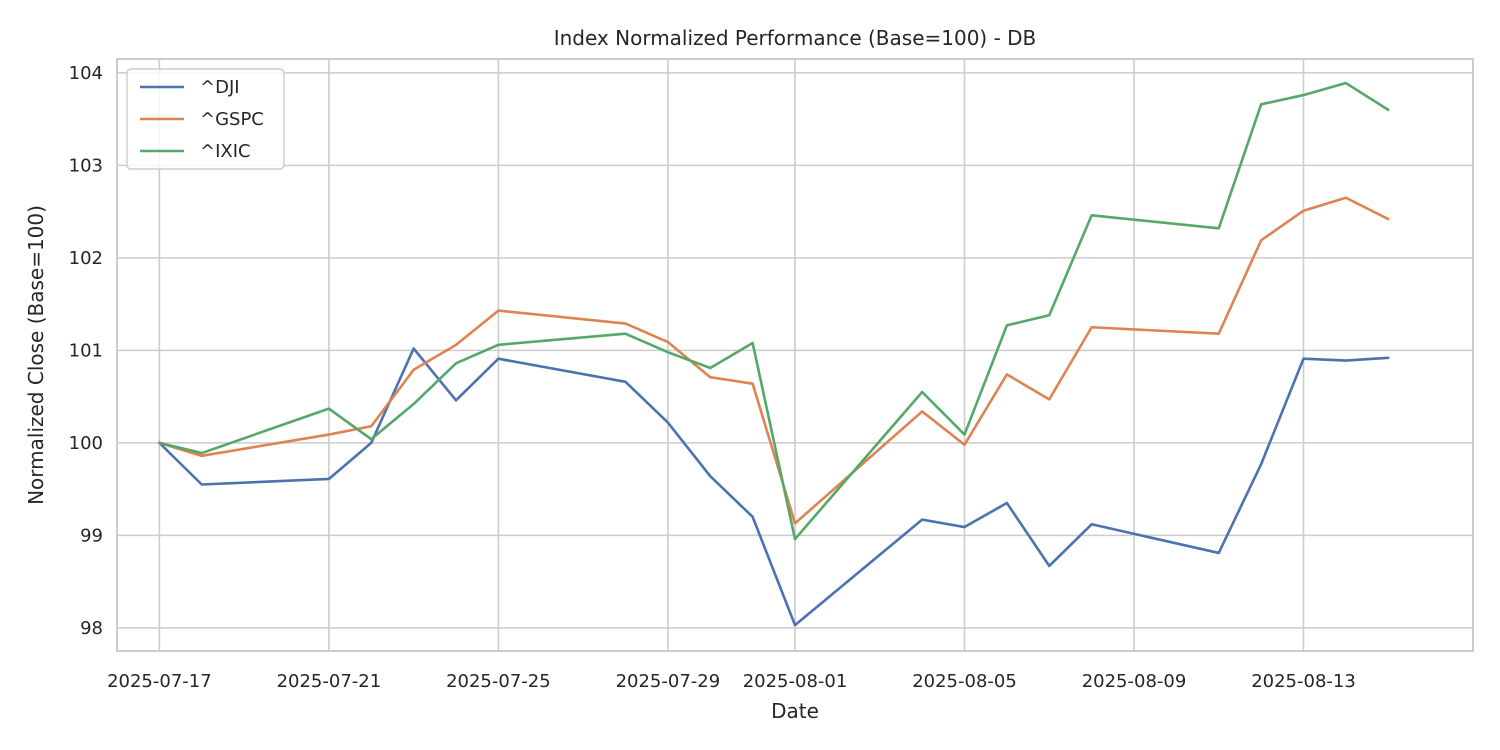  I want to click on y-axis-ticks: 98 99 100 101 102 103 104, so click(86, 351).